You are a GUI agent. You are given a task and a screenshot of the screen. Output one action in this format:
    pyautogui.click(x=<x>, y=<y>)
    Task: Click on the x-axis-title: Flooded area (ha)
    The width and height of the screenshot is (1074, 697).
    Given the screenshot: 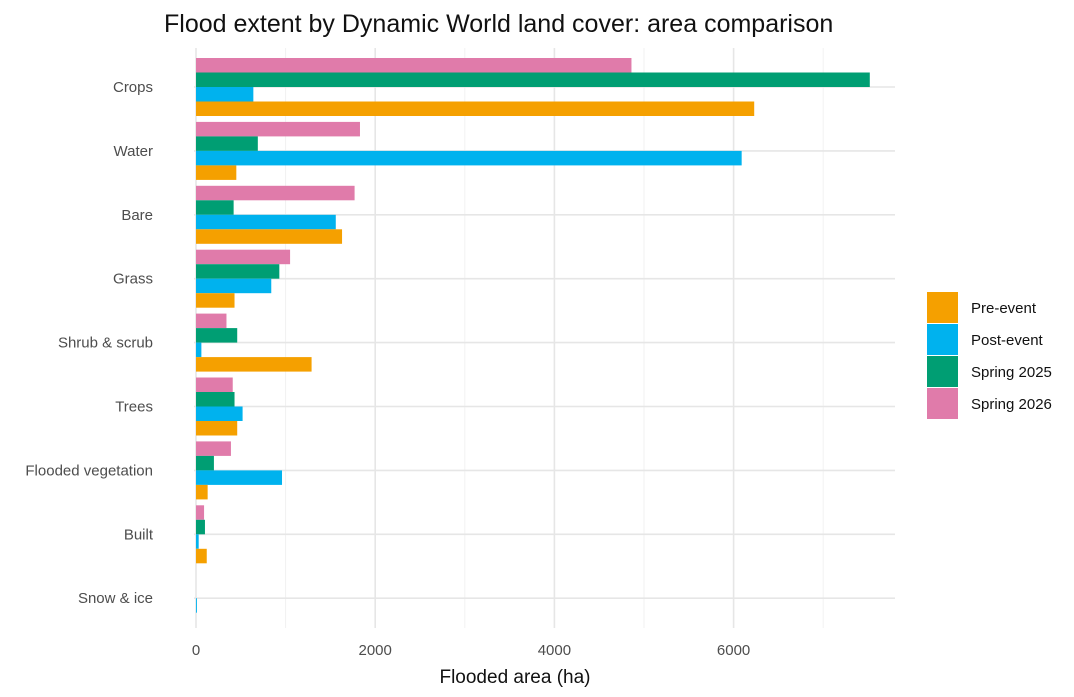 What is the action you would take?
    pyautogui.click(x=514, y=677)
    